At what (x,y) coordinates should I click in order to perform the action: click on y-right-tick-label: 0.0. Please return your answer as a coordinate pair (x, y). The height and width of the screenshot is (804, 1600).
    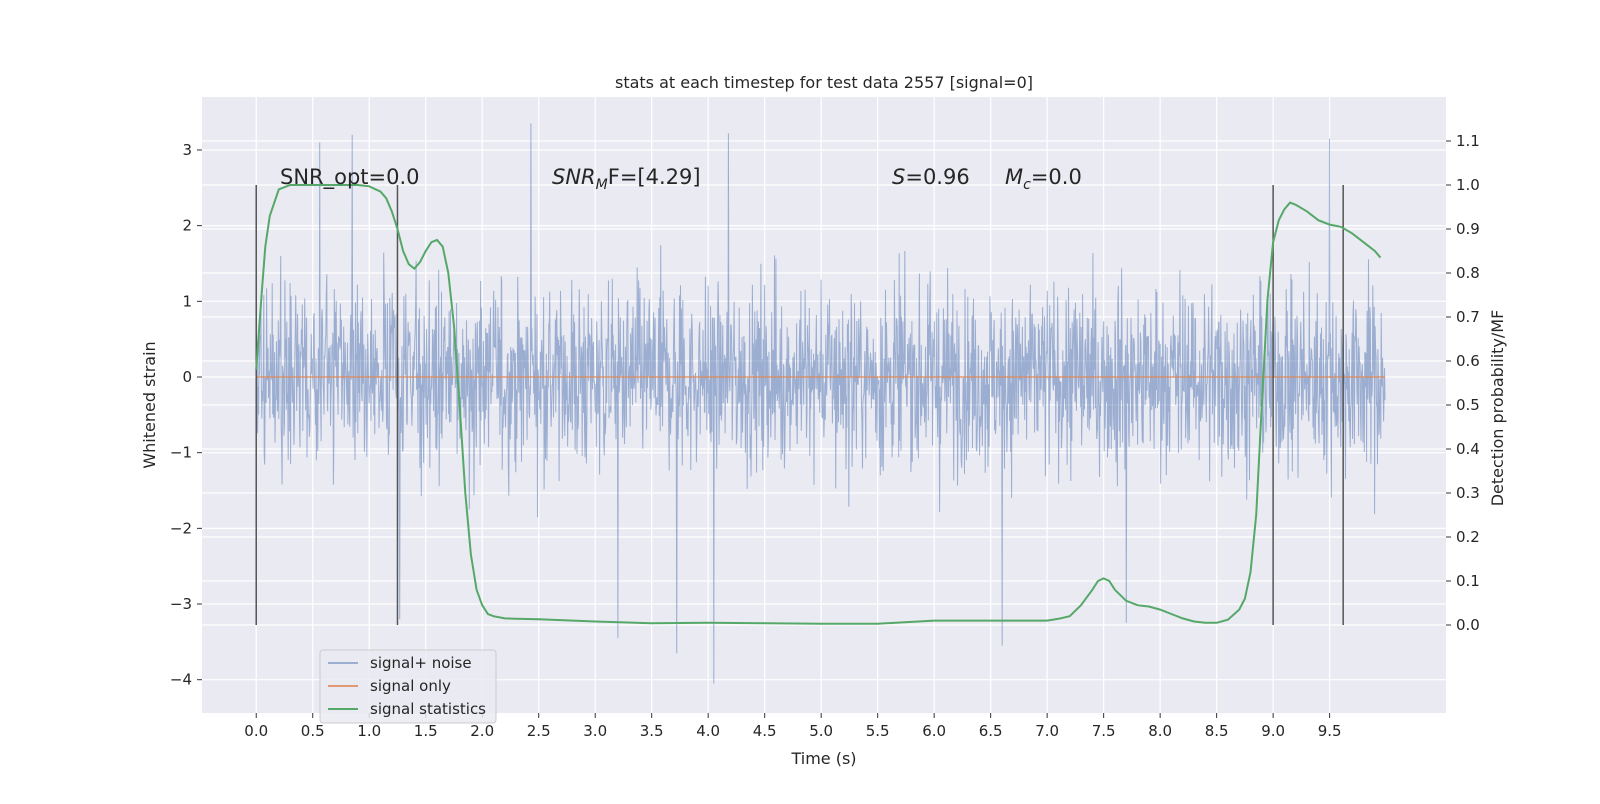
    Looking at the image, I should click on (1468, 625).